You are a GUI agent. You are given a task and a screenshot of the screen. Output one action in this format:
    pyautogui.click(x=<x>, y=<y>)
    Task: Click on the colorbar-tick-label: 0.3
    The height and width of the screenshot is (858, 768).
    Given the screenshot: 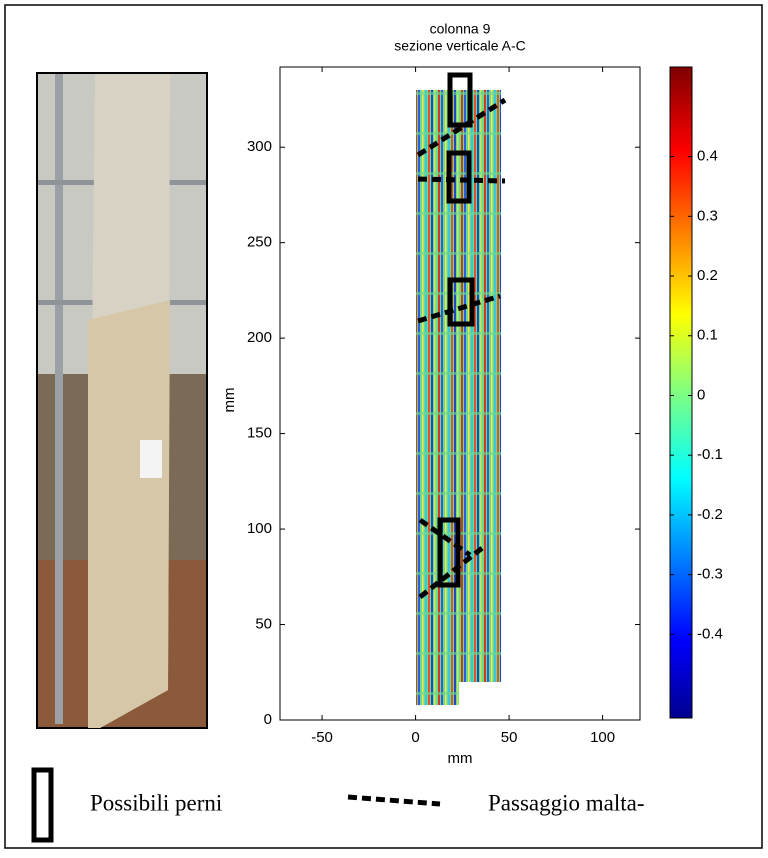 What is the action you would take?
    pyautogui.click(x=707, y=215)
    